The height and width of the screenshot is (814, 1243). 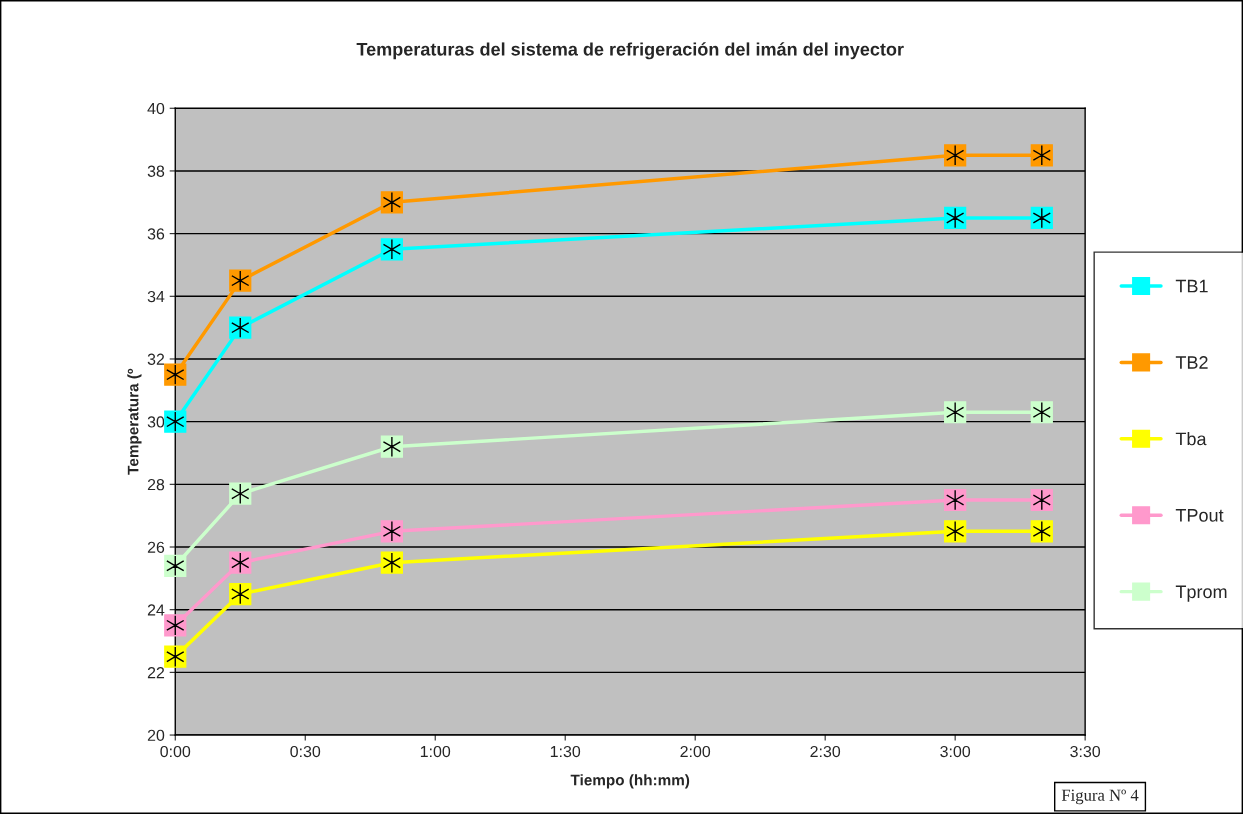 What do you see at coordinates (156, 234) in the screenshot?
I see `y-tick-label: 36` at bounding box center [156, 234].